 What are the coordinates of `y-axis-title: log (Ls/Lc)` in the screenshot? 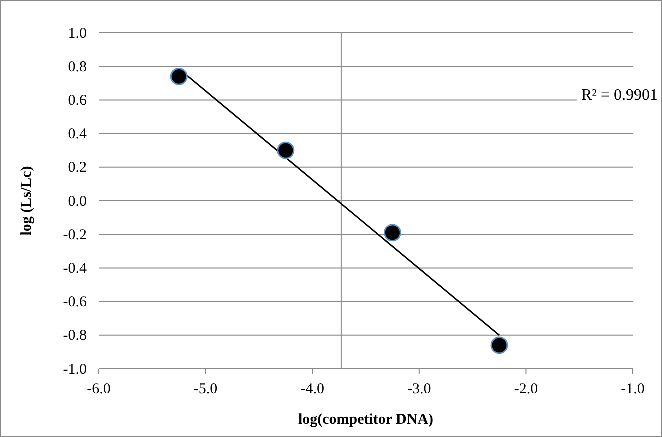 It's located at (27, 201).